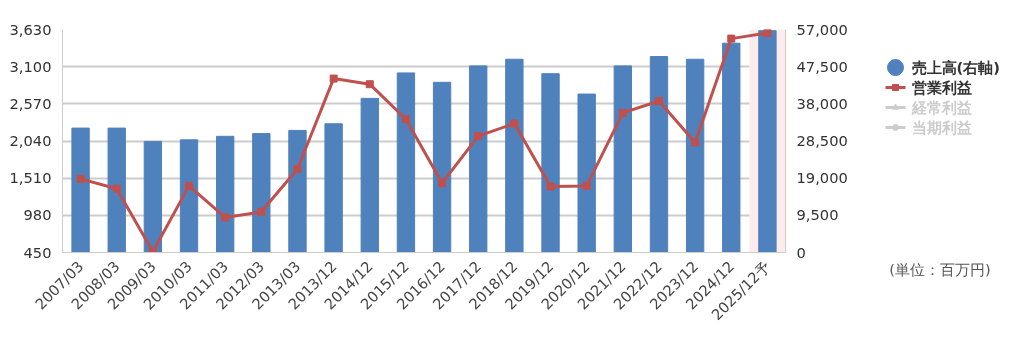 The width and height of the screenshot is (1024, 346). Describe the element at coordinates (822, 103) in the screenshot. I see `y2-tick-label: 38,000` at that location.